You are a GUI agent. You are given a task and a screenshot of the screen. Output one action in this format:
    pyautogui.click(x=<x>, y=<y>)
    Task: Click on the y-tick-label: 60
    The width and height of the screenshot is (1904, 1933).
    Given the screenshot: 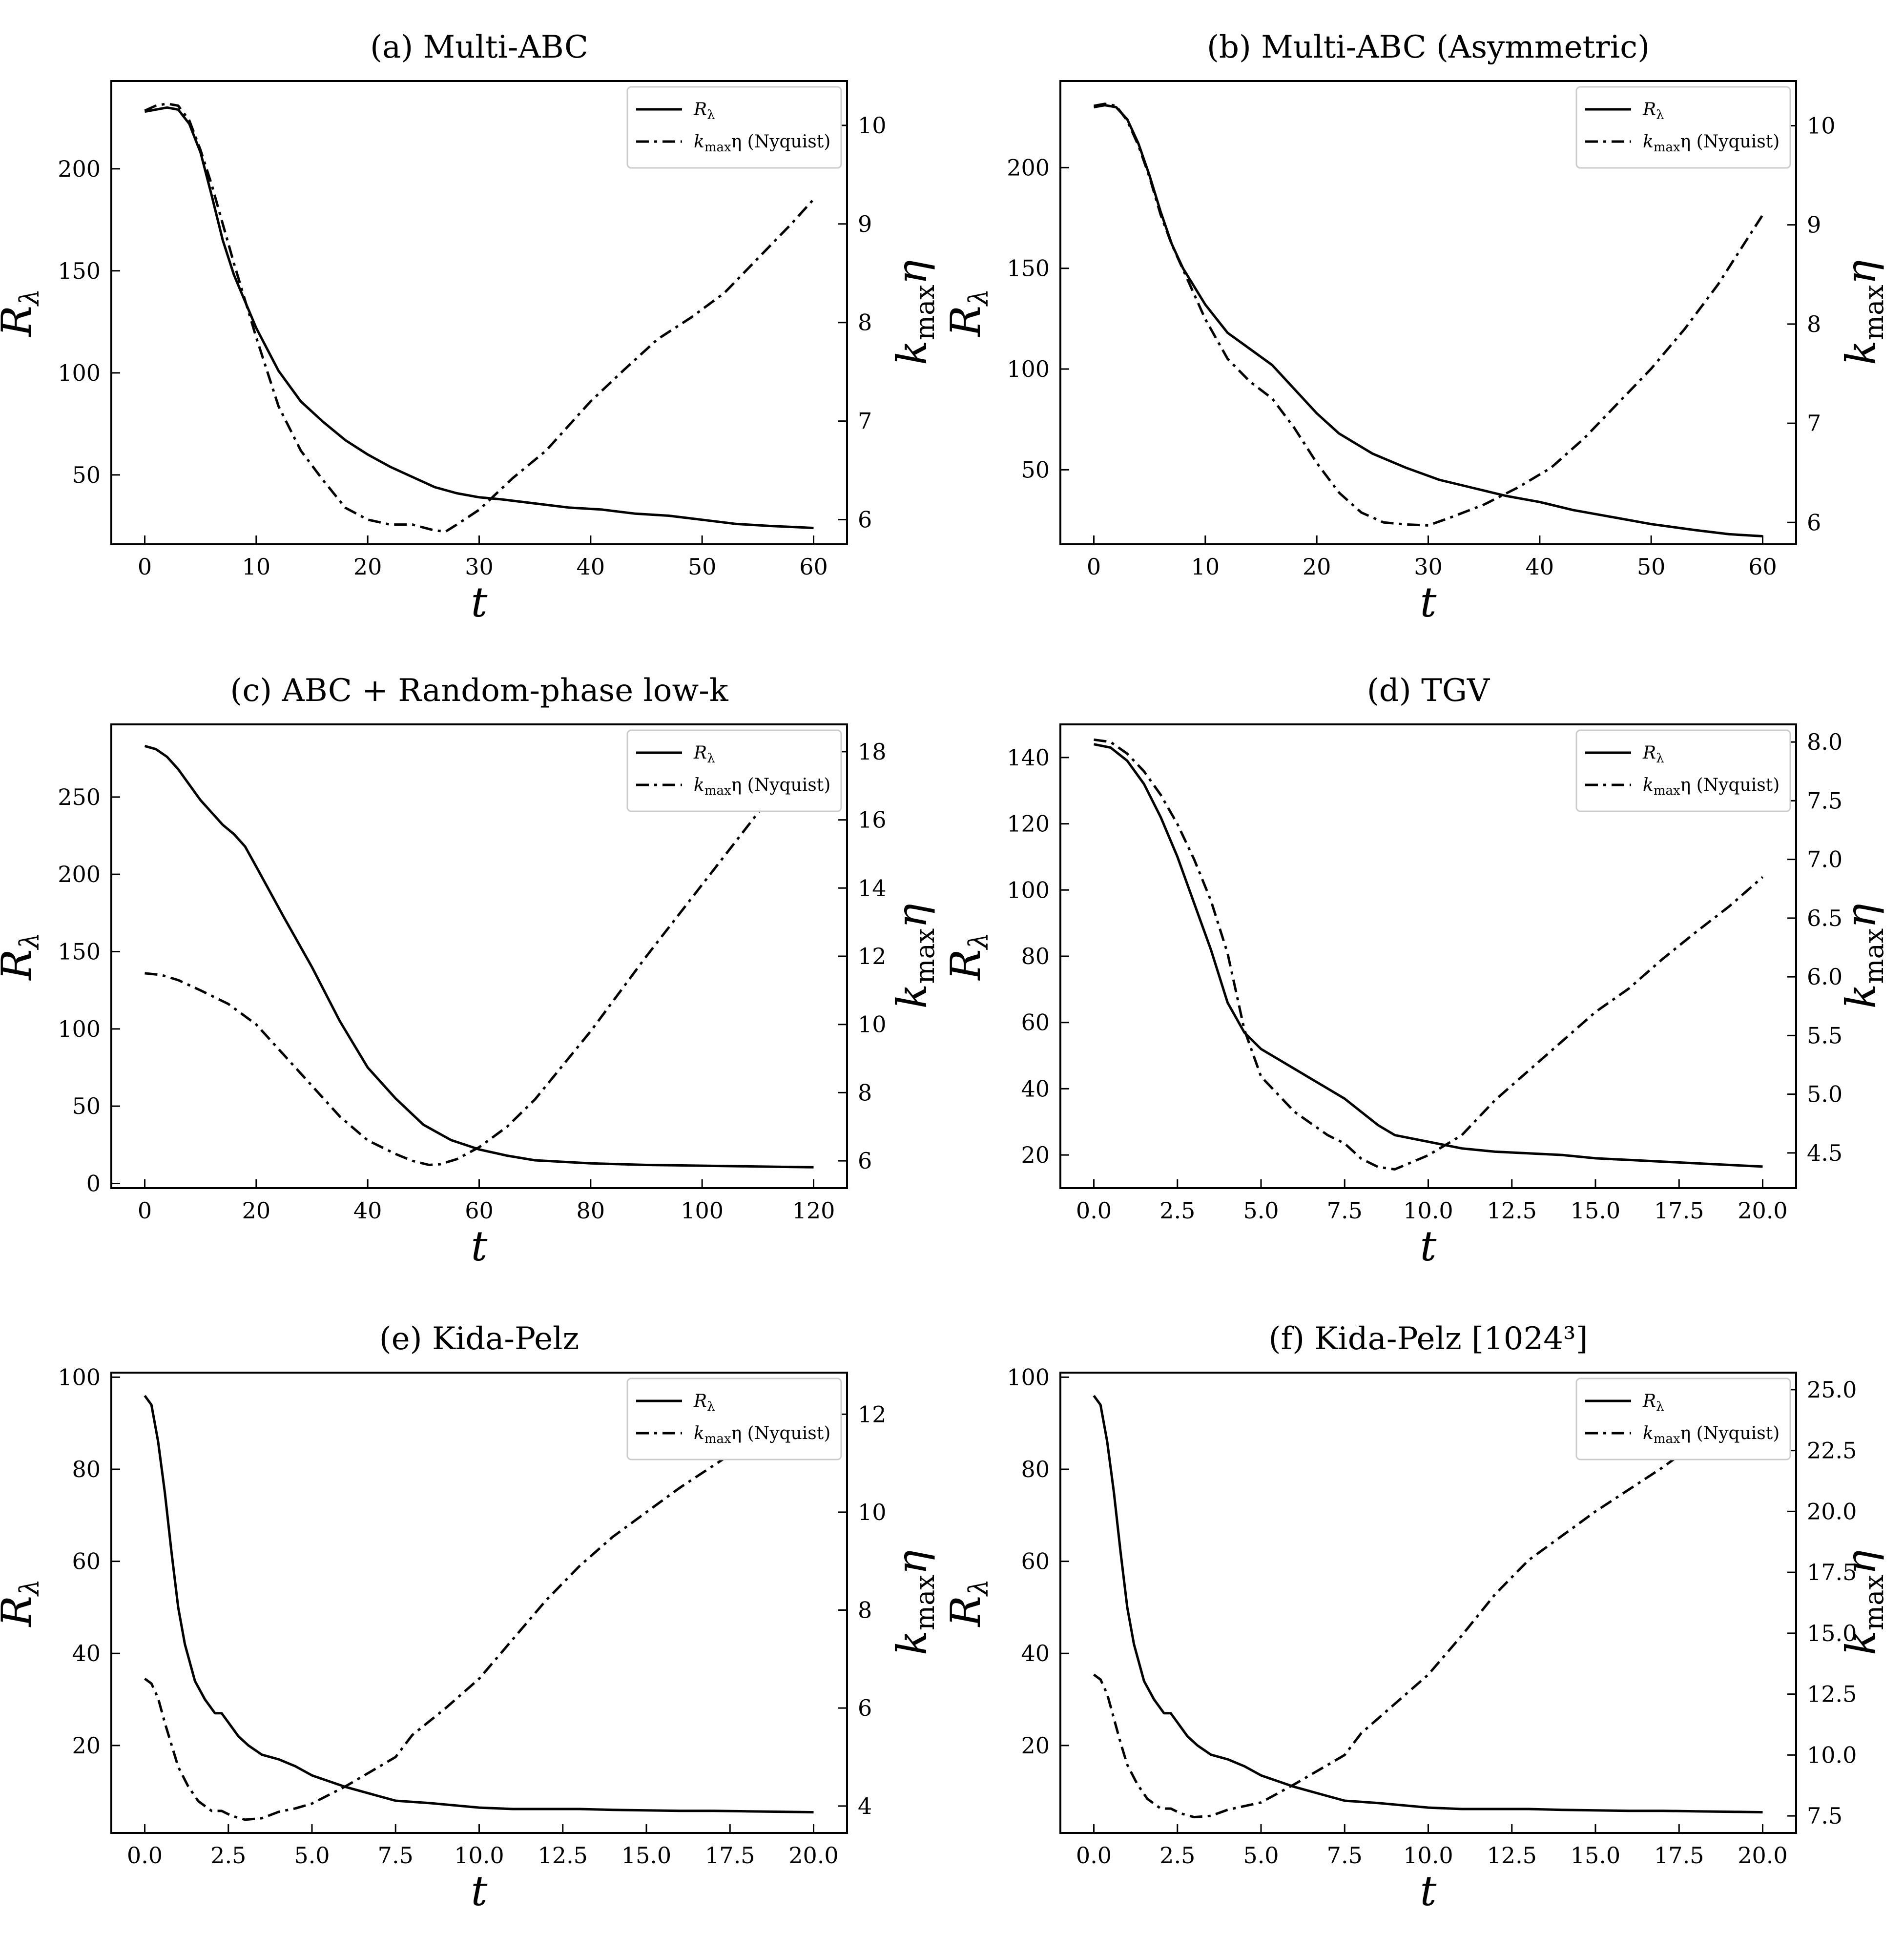 What is the action you would take?
    pyautogui.click(x=1035, y=1561)
    